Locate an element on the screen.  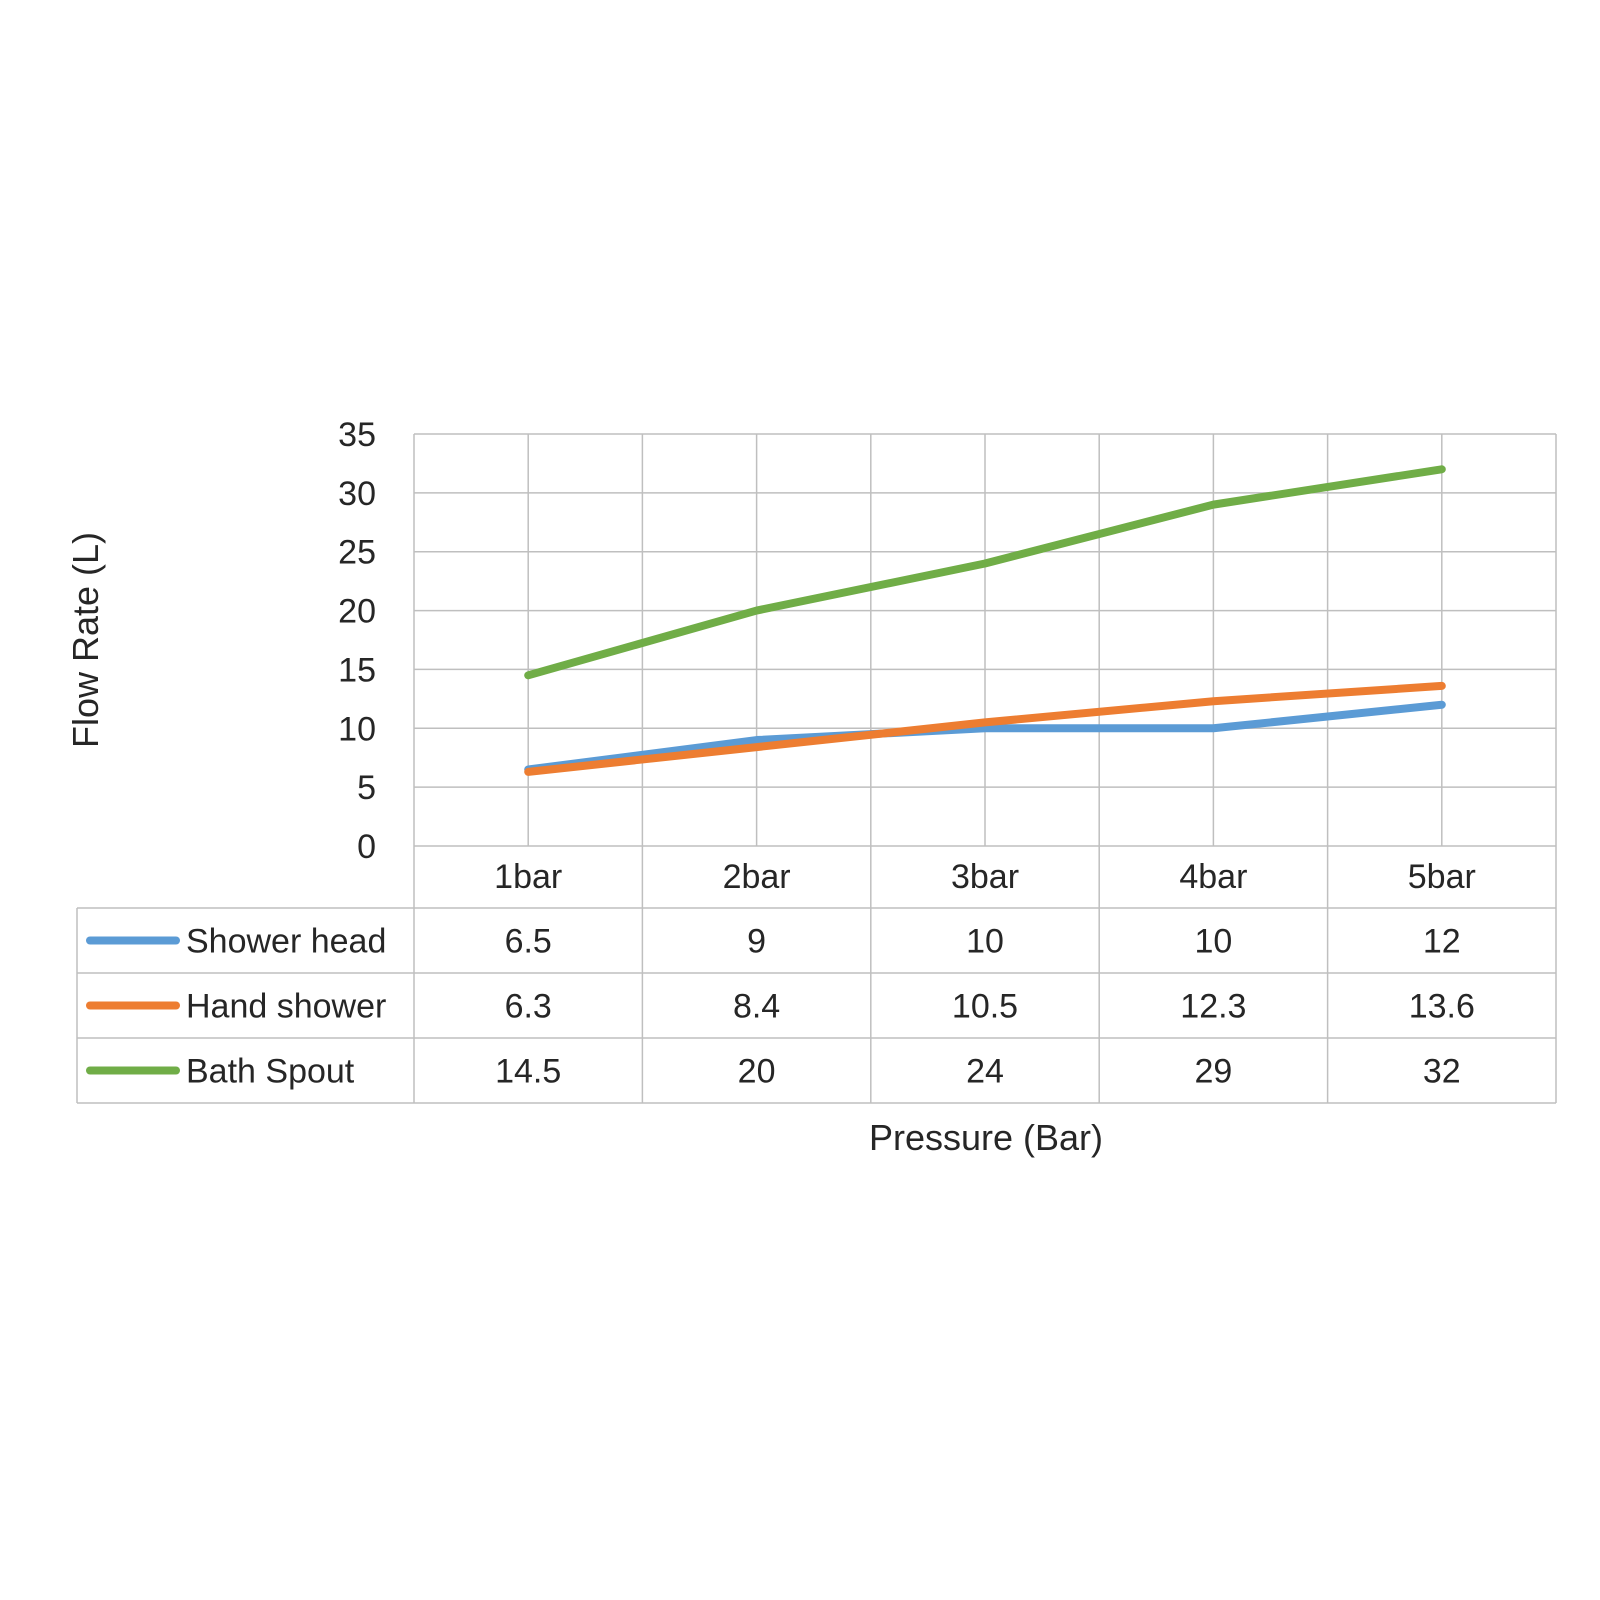
table-cell-value: 6.5 is located at coordinates (528, 942).